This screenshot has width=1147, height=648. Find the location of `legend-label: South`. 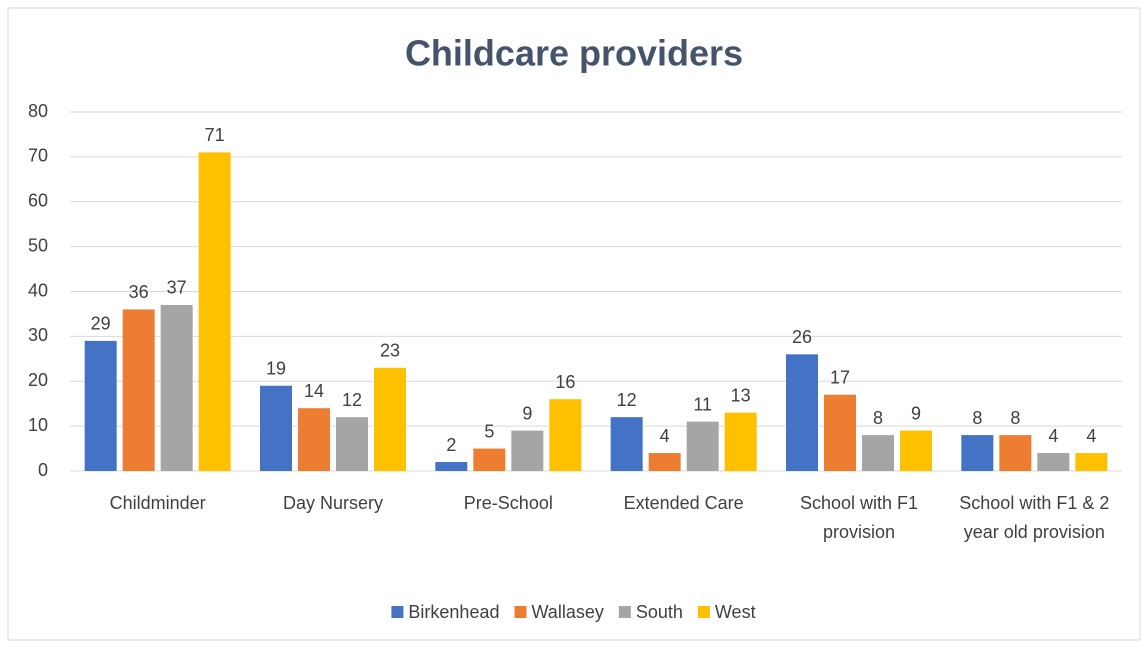

legend-label: South is located at coordinates (659, 612).